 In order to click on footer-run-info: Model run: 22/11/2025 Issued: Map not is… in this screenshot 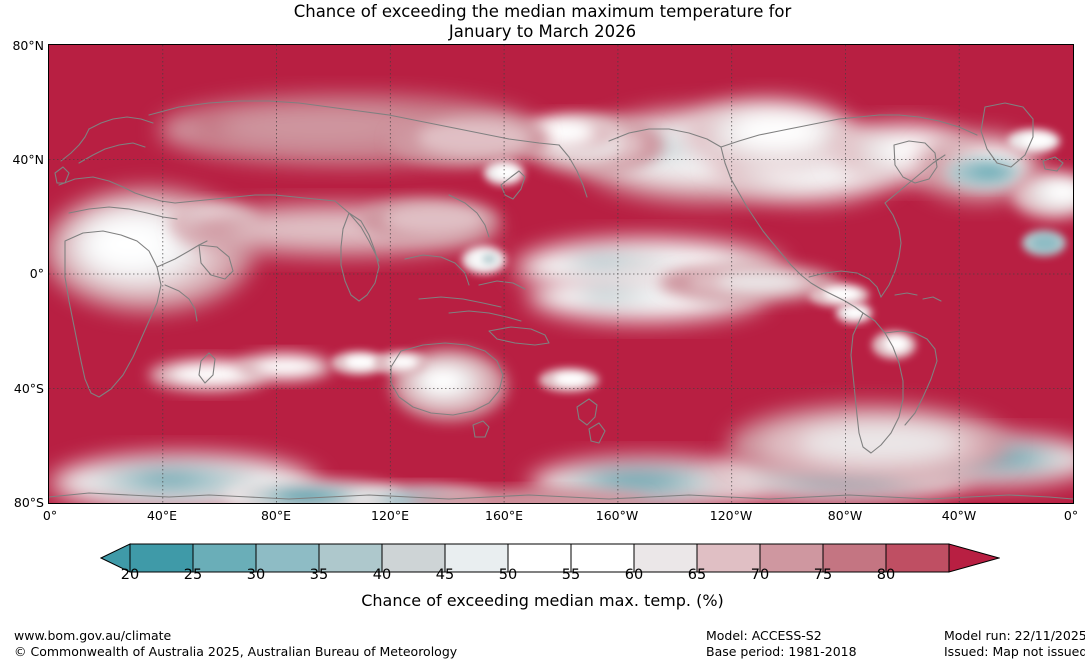, I will do `click(1014, 644)`.